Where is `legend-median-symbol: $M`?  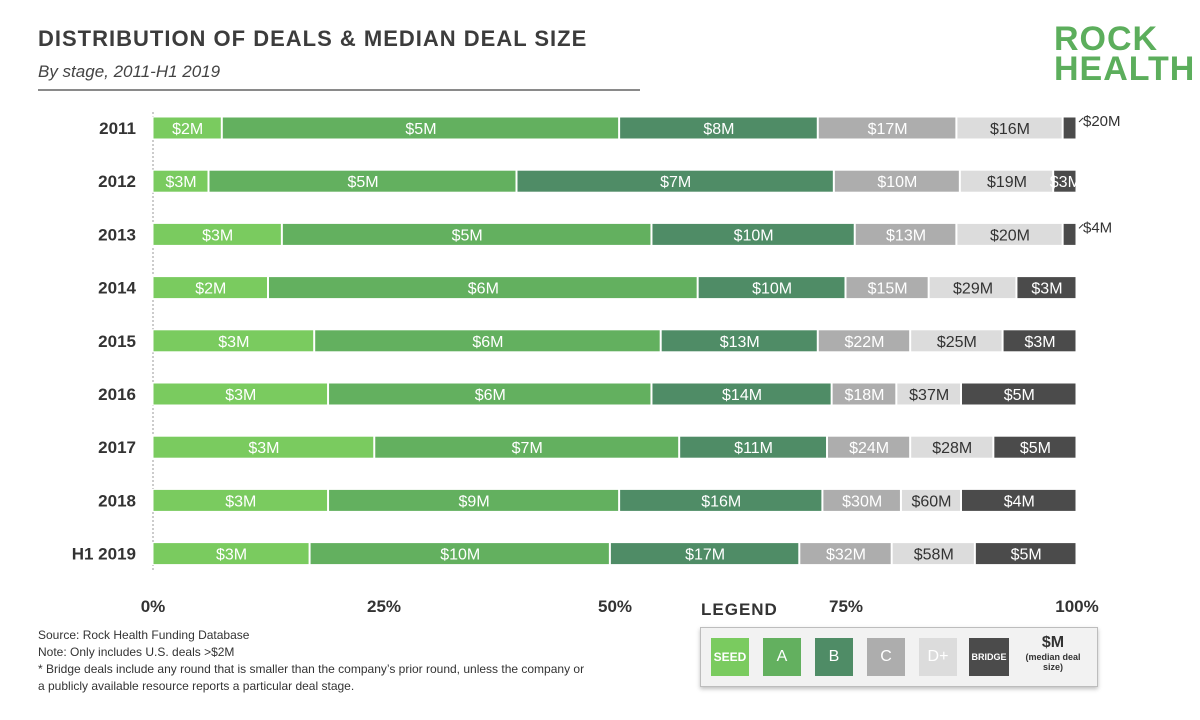 legend-median-symbol: $M is located at coordinates (1053, 642).